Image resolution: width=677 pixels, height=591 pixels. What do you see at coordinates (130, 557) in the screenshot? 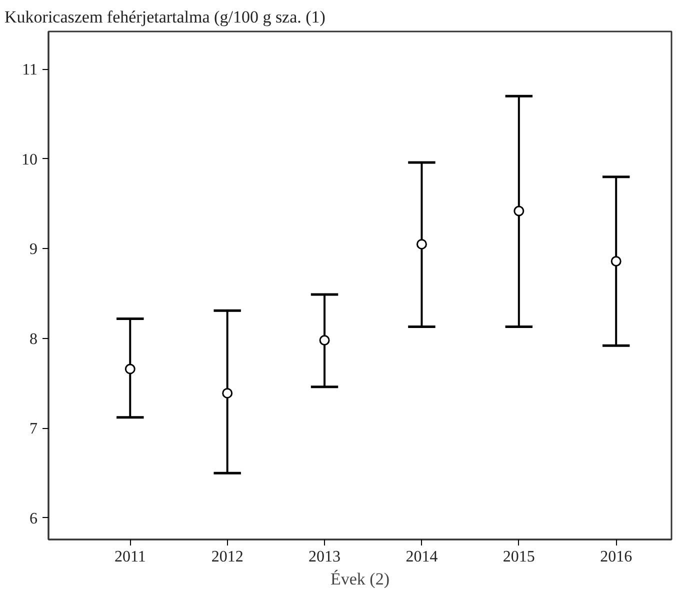
I see `x-tick-label: 2011` at bounding box center [130, 557].